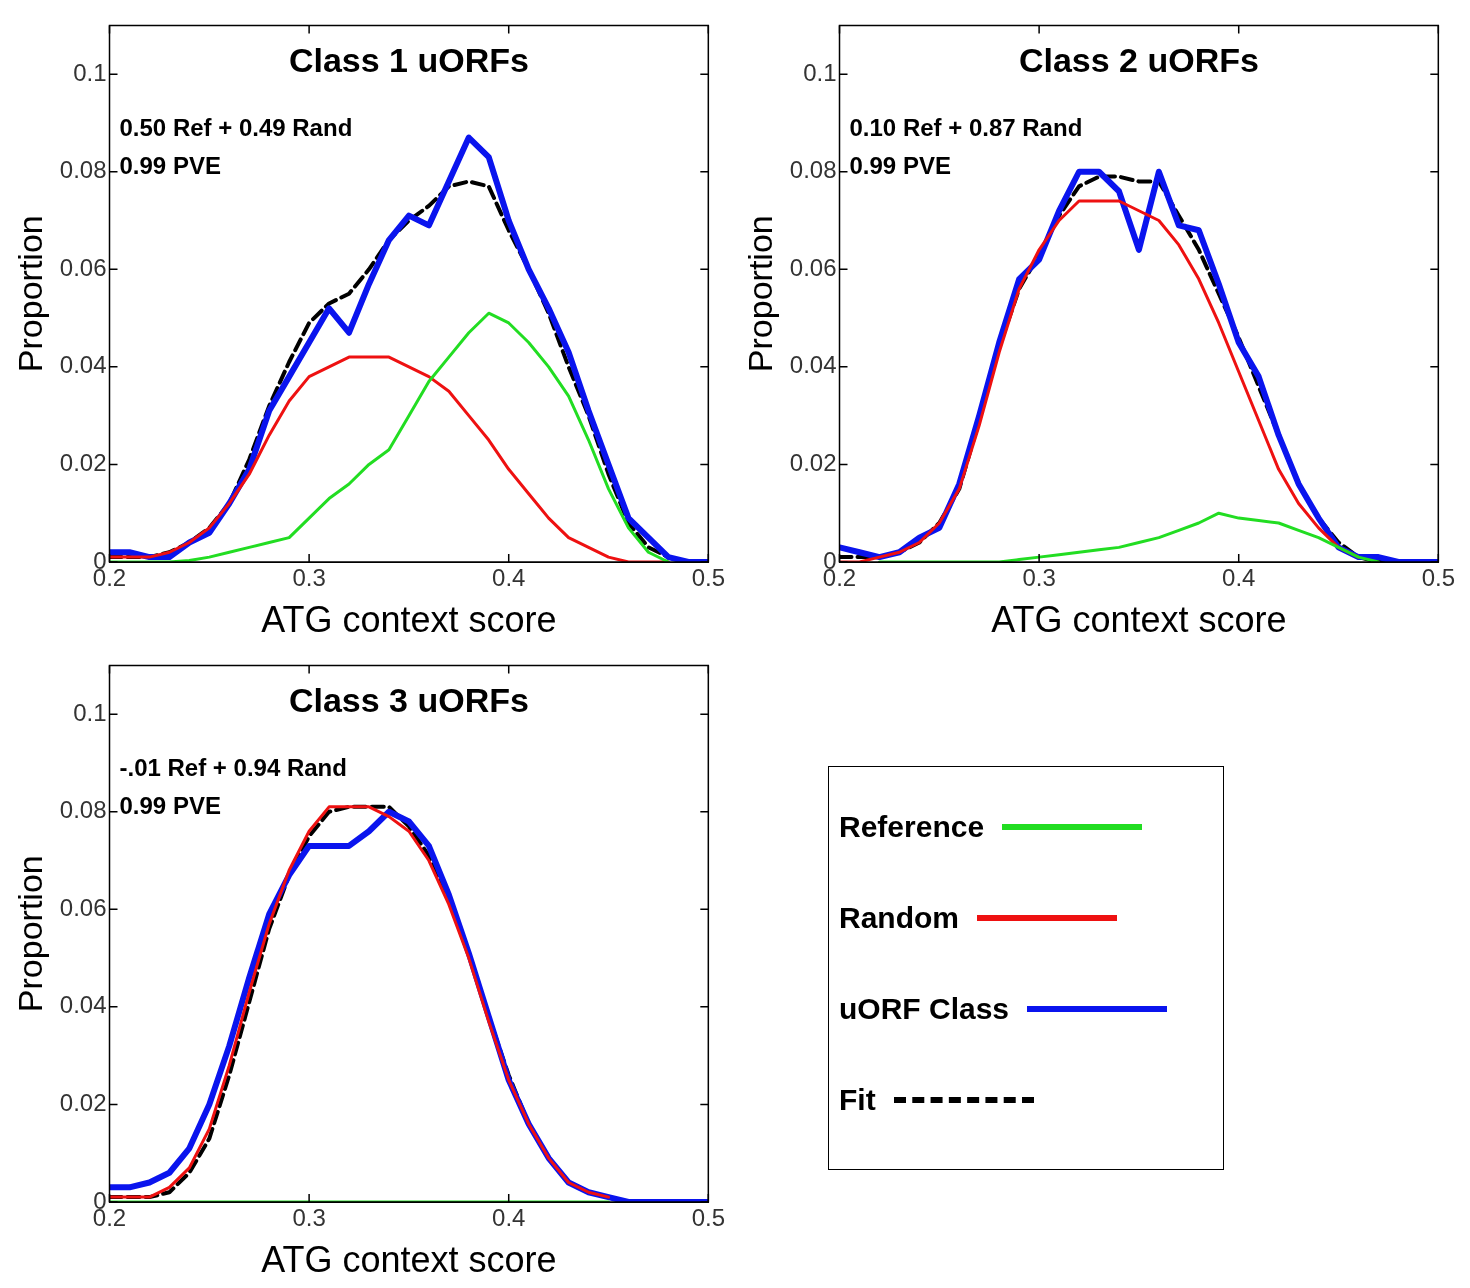 The height and width of the screenshot is (1288, 1470). Describe the element at coordinates (899, 917) in the screenshot. I see `legend-label: Random` at that location.